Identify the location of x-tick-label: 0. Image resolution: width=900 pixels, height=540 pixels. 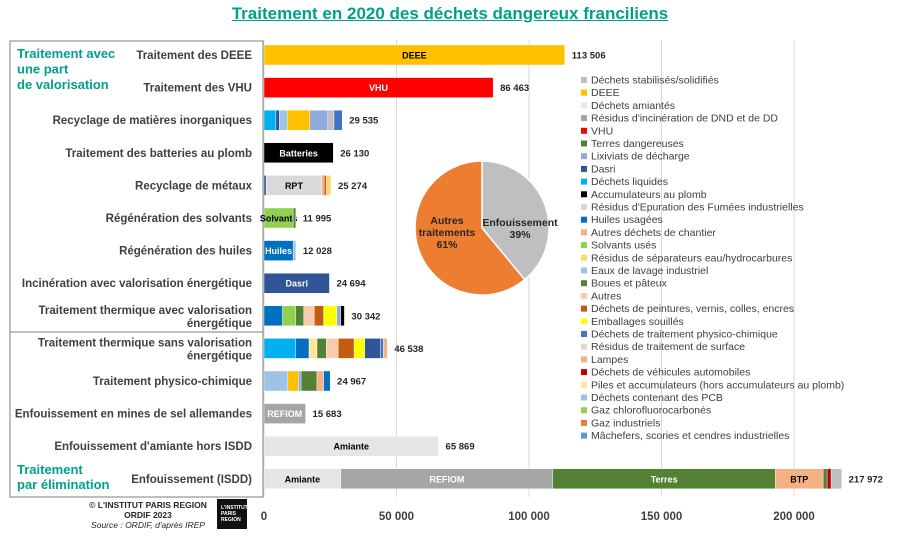
(264, 517).